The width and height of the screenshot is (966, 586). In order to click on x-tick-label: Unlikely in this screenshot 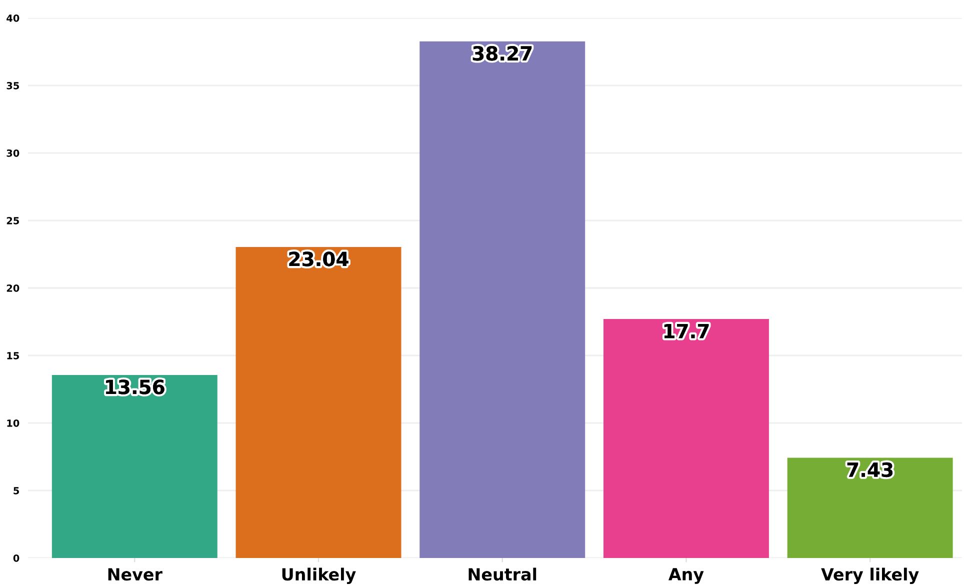, I will do `click(319, 576)`.